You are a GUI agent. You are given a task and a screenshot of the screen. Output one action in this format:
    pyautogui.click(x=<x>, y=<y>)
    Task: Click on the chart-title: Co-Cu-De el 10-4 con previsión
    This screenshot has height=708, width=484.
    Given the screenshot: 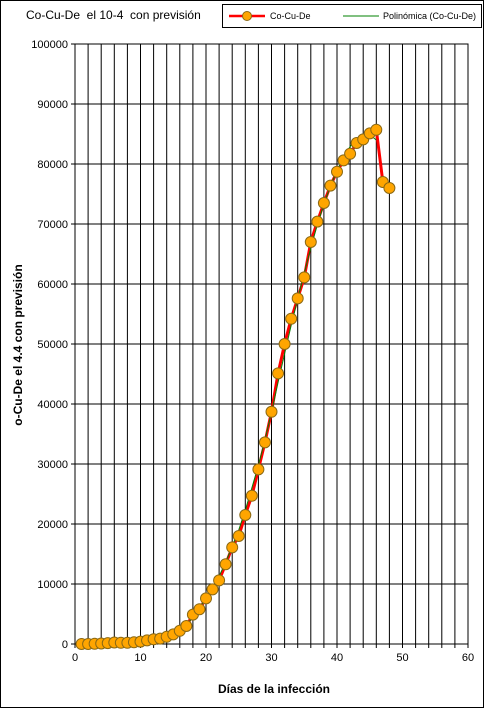 What is the action you would take?
    pyautogui.click(x=113, y=15)
    